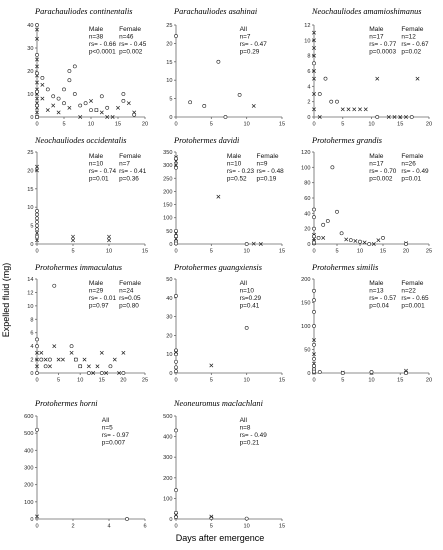 The height and width of the screenshot is (550, 443). I want to click on stats-line: rs= - 0.23, so click(241, 171).